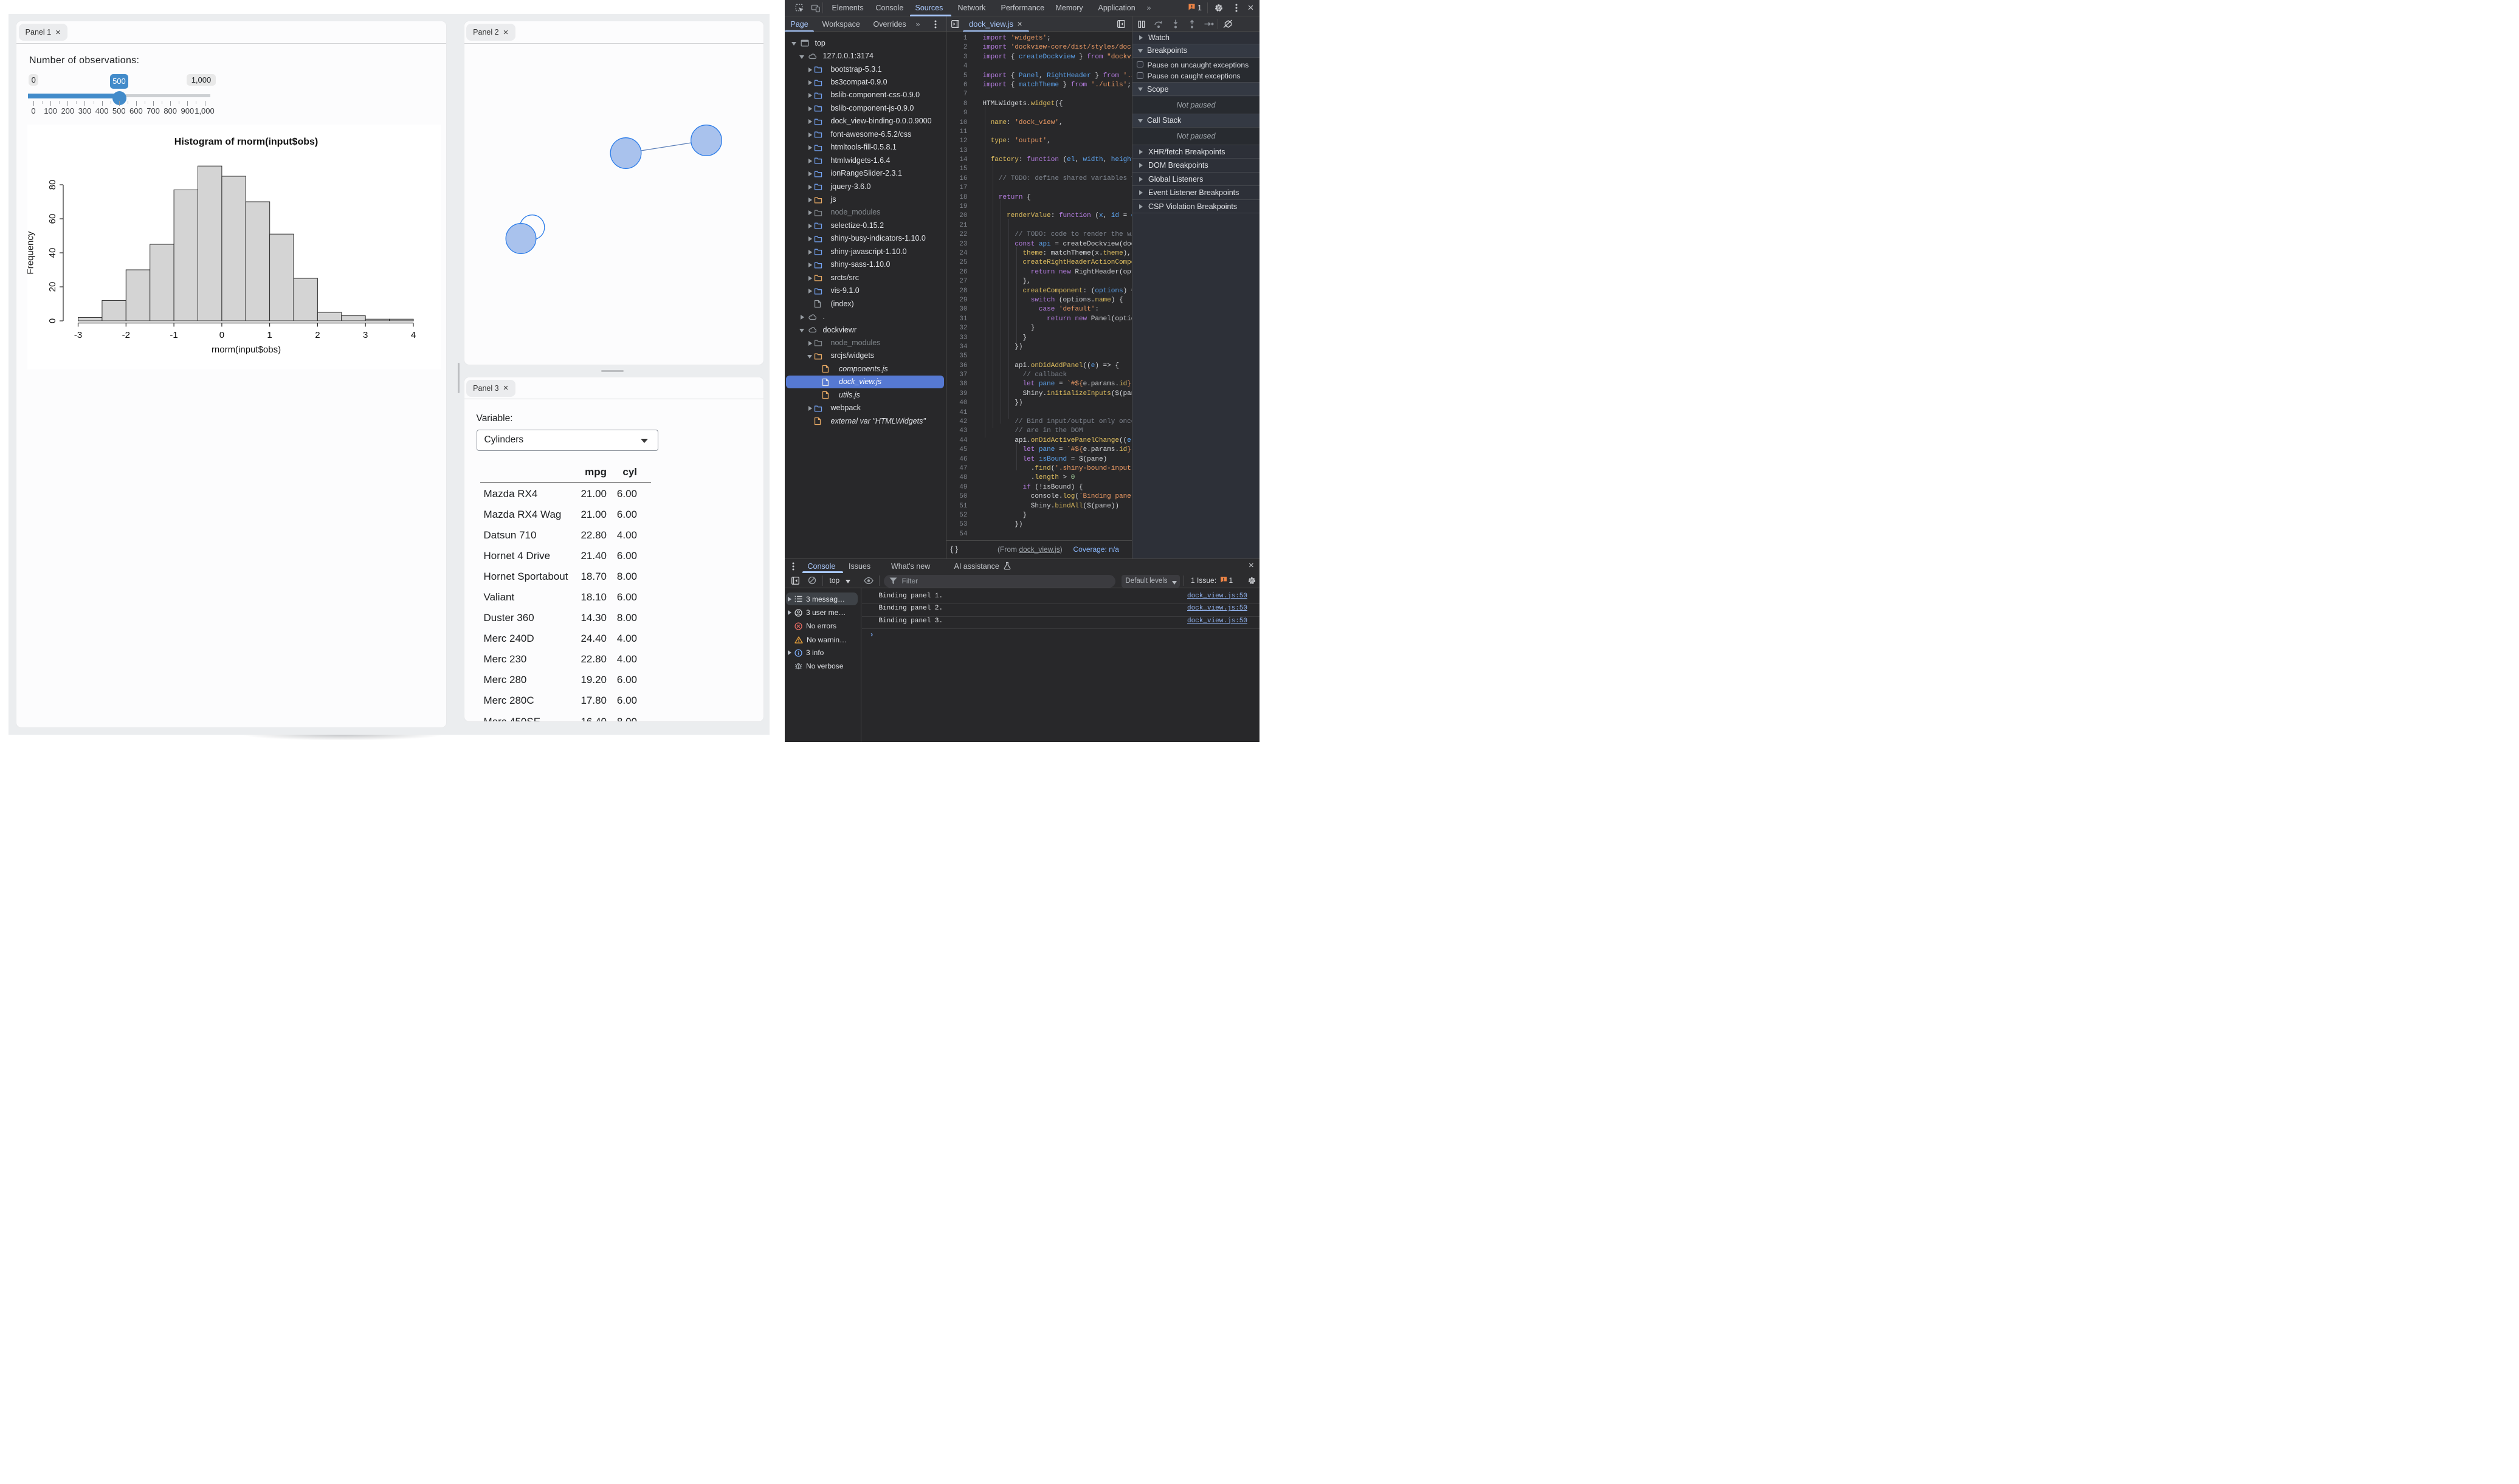 The width and height of the screenshot is (2519, 1484). Describe the element at coordinates (52, 253) in the screenshot. I see `svg-text: 40` at that location.